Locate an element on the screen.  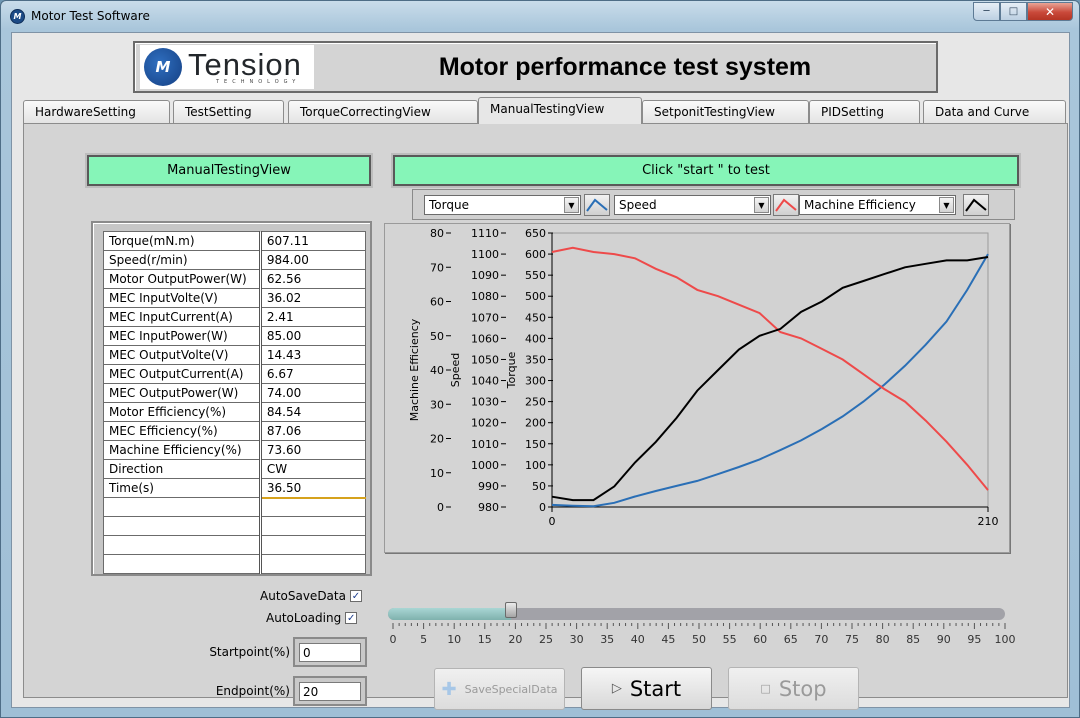
auto-loading-label: AutoLoading is located at coordinates (304, 618).